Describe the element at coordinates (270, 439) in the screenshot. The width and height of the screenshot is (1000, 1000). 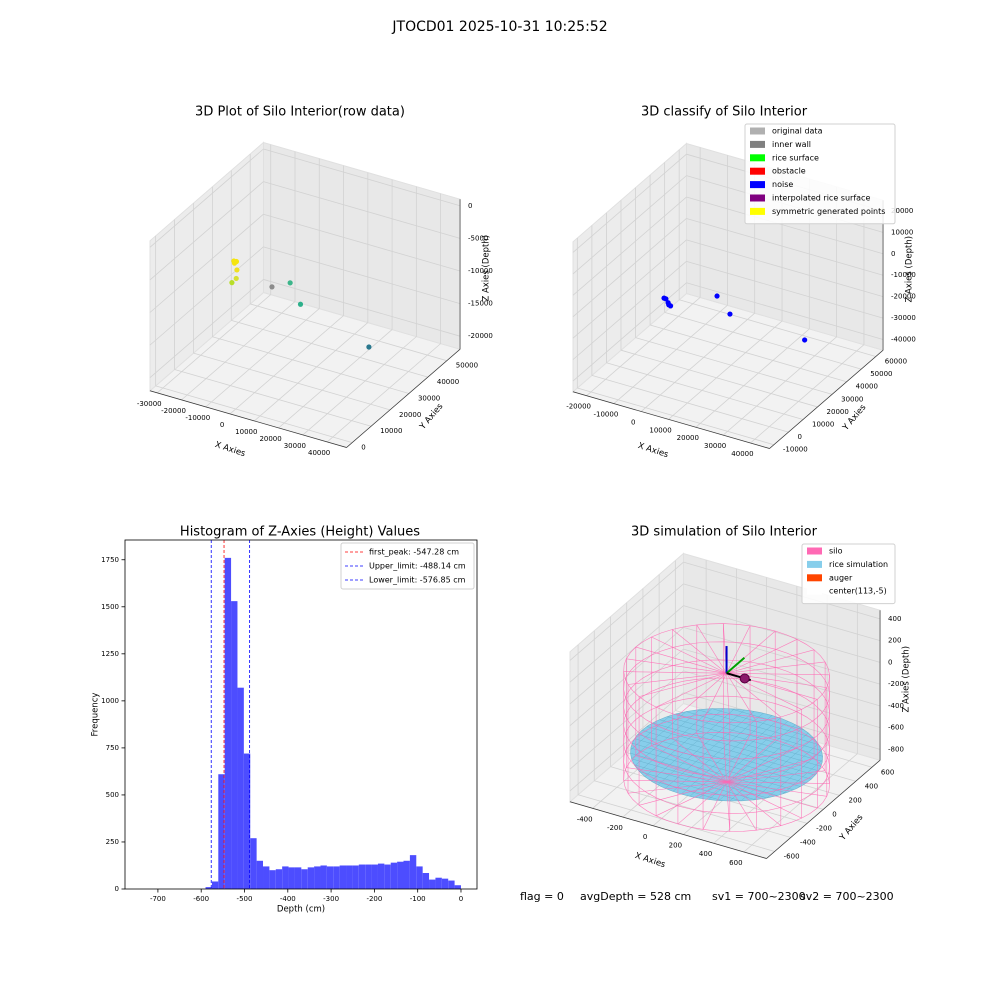
I see `x-tick-label: 20000` at that location.